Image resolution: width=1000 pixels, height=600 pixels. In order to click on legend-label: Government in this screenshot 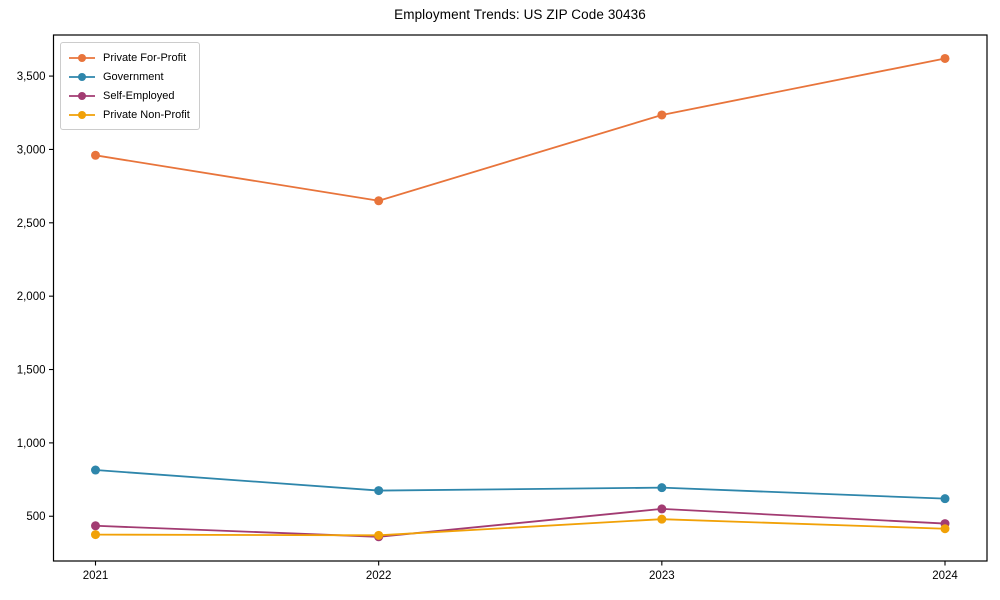, I will do `click(133, 76)`.